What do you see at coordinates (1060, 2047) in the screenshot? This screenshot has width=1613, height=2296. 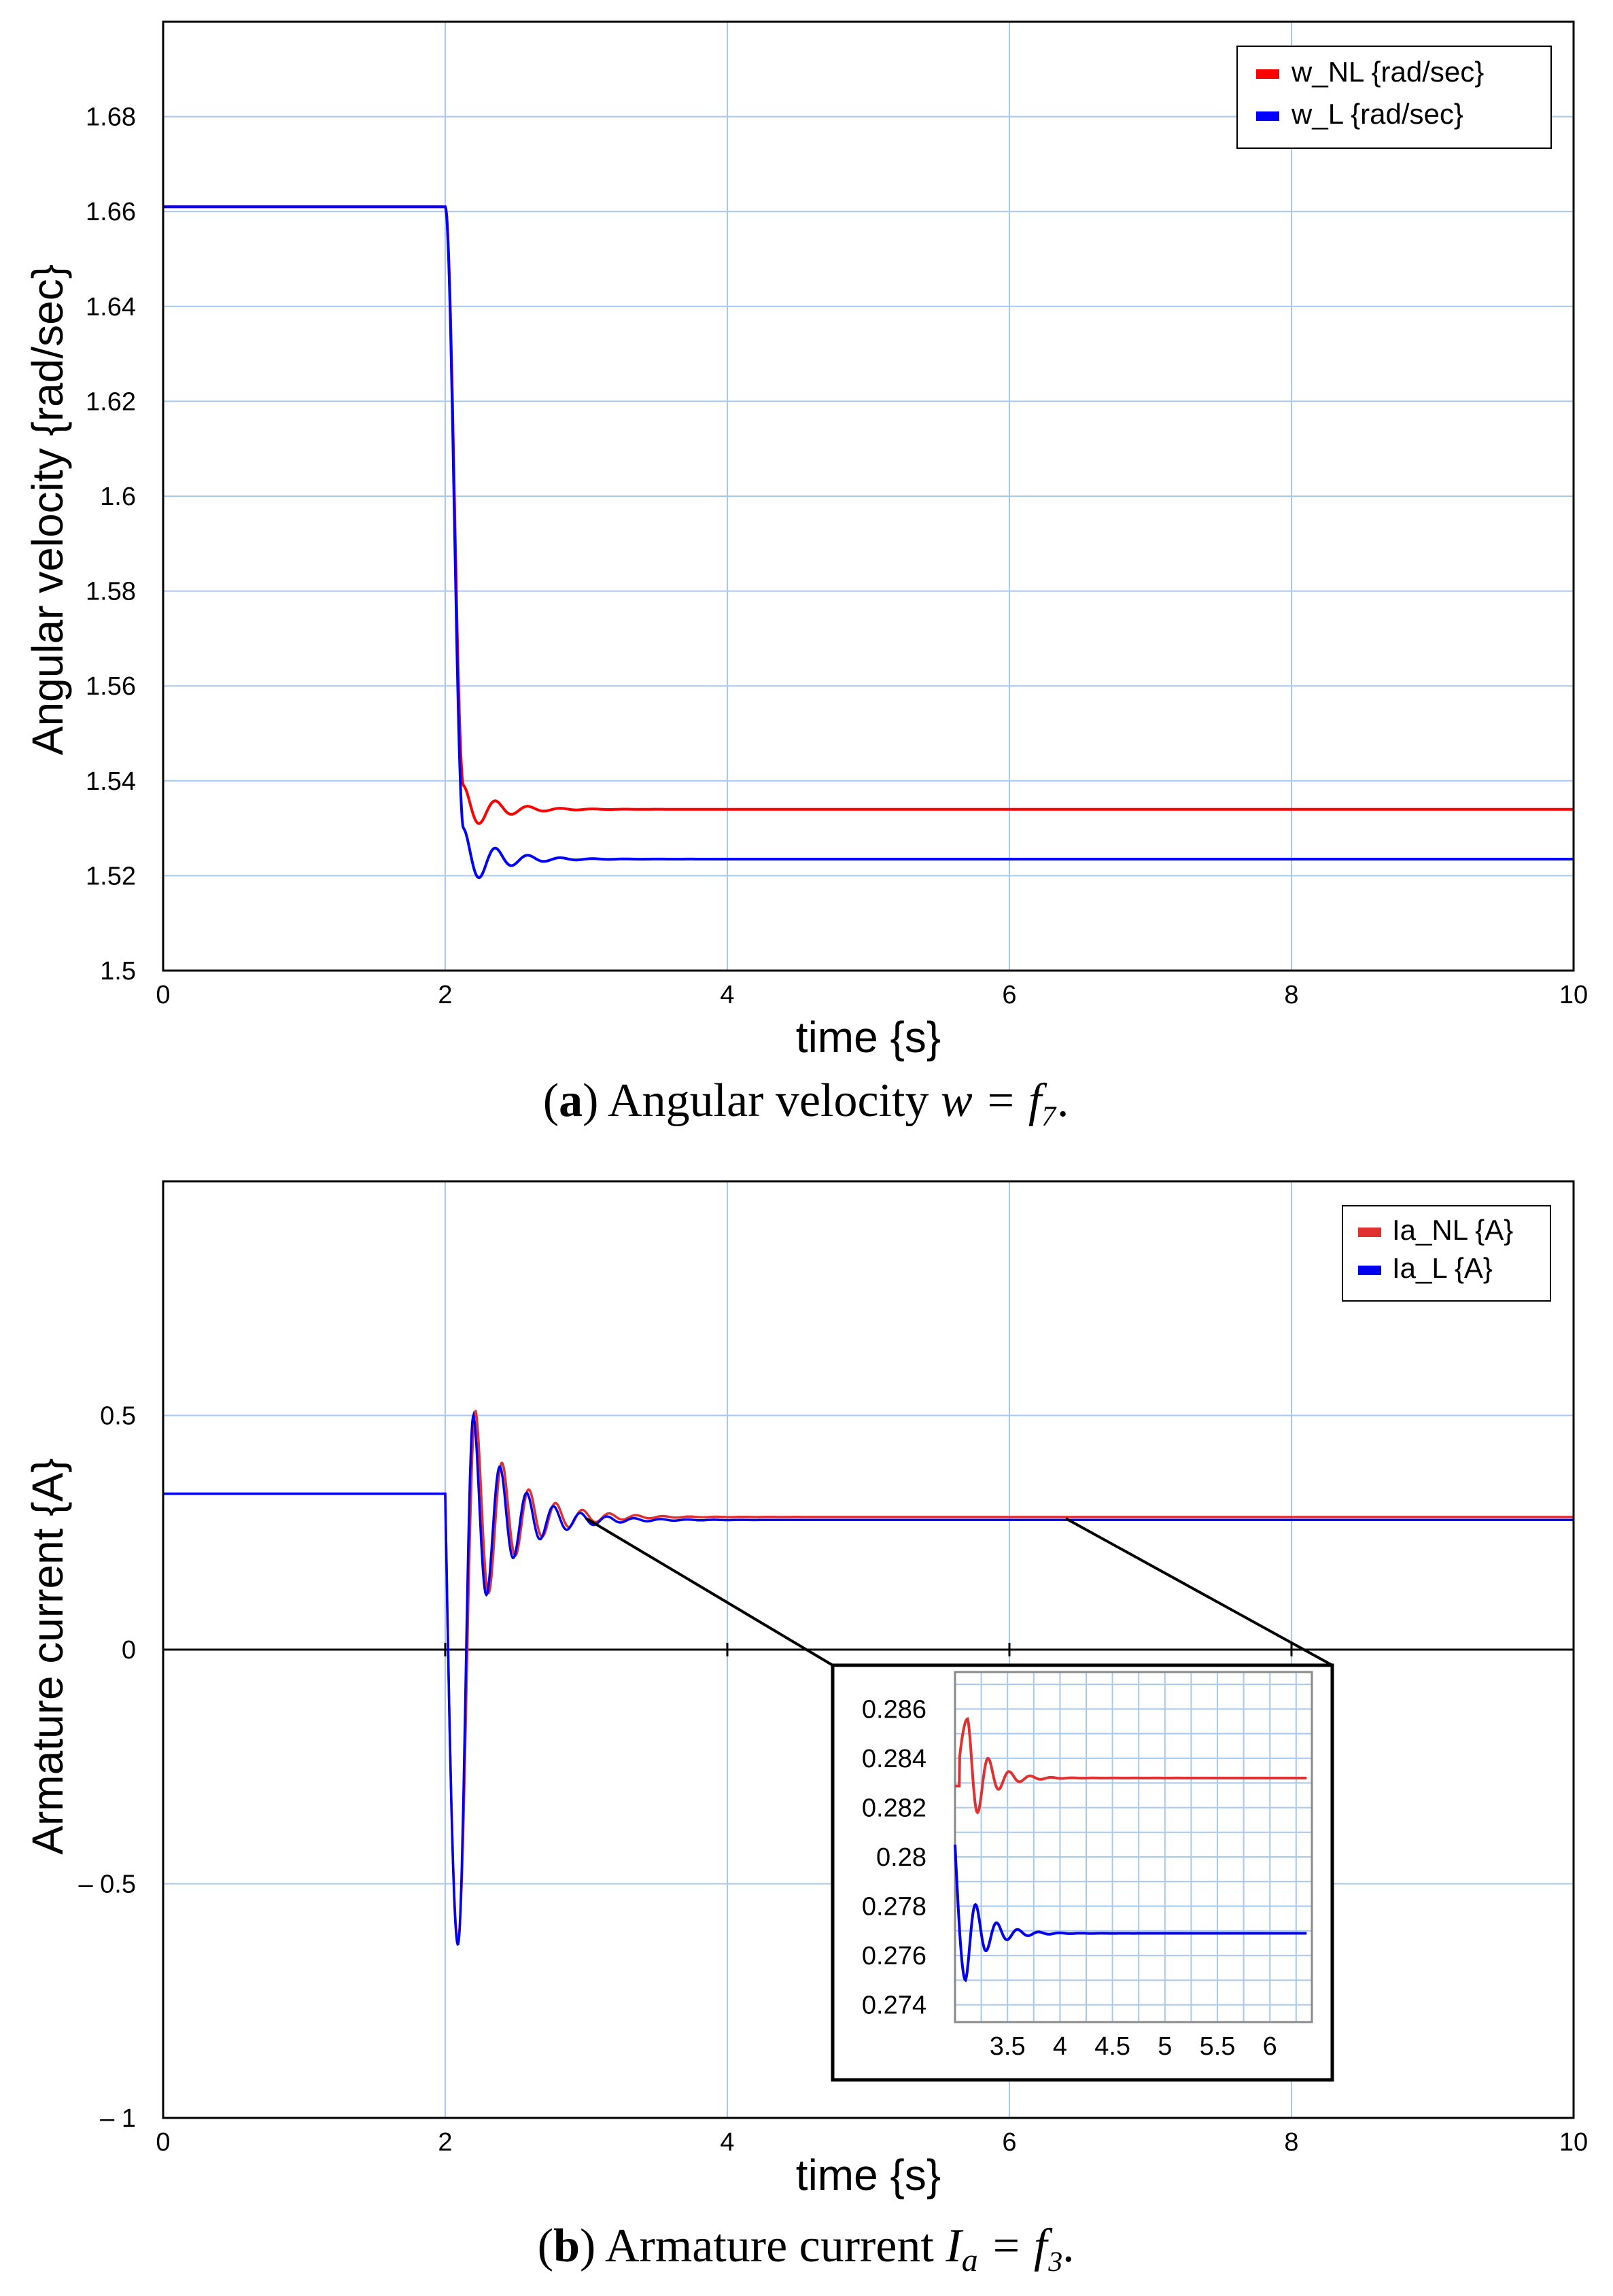 I see `inset-x-tick-label: 4` at bounding box center [1060, 2047].